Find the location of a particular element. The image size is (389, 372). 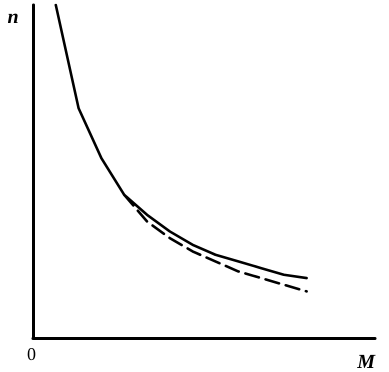

x-axis-title: M is located at coordinates (366, 361).